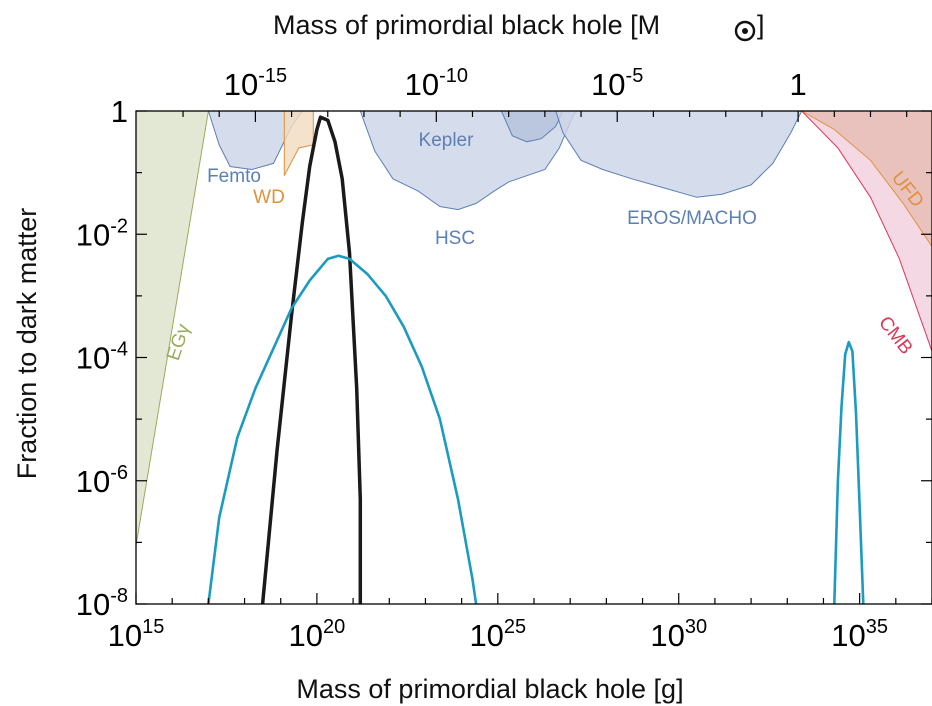  Describe the element at coordinates (102, 357) in the screenshot. I see `y-tick-label: 10⁻⁴` at that location.